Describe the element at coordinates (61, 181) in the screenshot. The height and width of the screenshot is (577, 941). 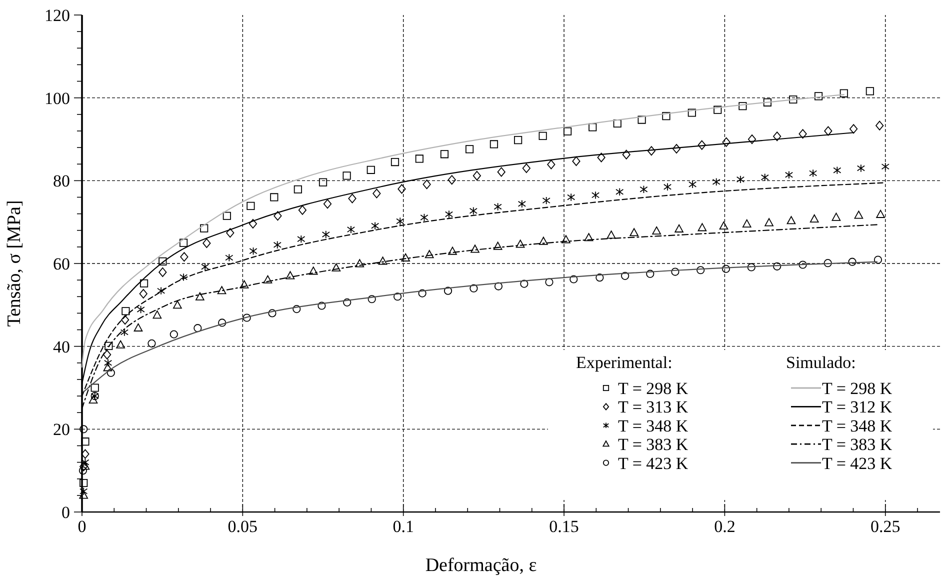
I see `y-tick-label: 80` at that location.